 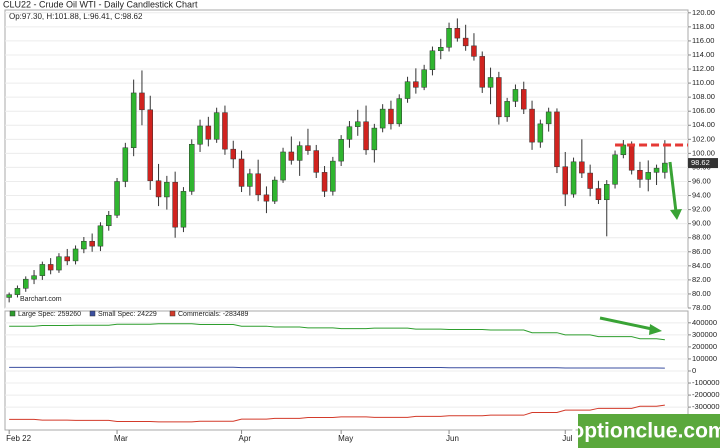 What do you see at coordinates (345, 438) in the screenshot?
I see `x-tick-label: May` at bounding box center [345, 438].